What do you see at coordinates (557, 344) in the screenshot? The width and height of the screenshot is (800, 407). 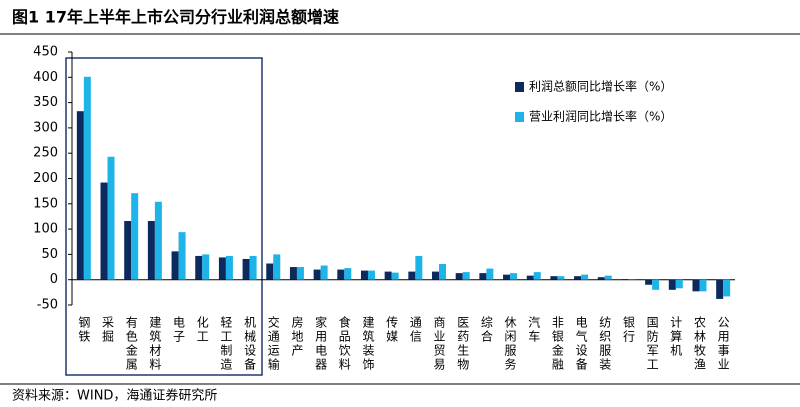 I see `x-tick-label: 非银金融` at bounding box center [557, 344].